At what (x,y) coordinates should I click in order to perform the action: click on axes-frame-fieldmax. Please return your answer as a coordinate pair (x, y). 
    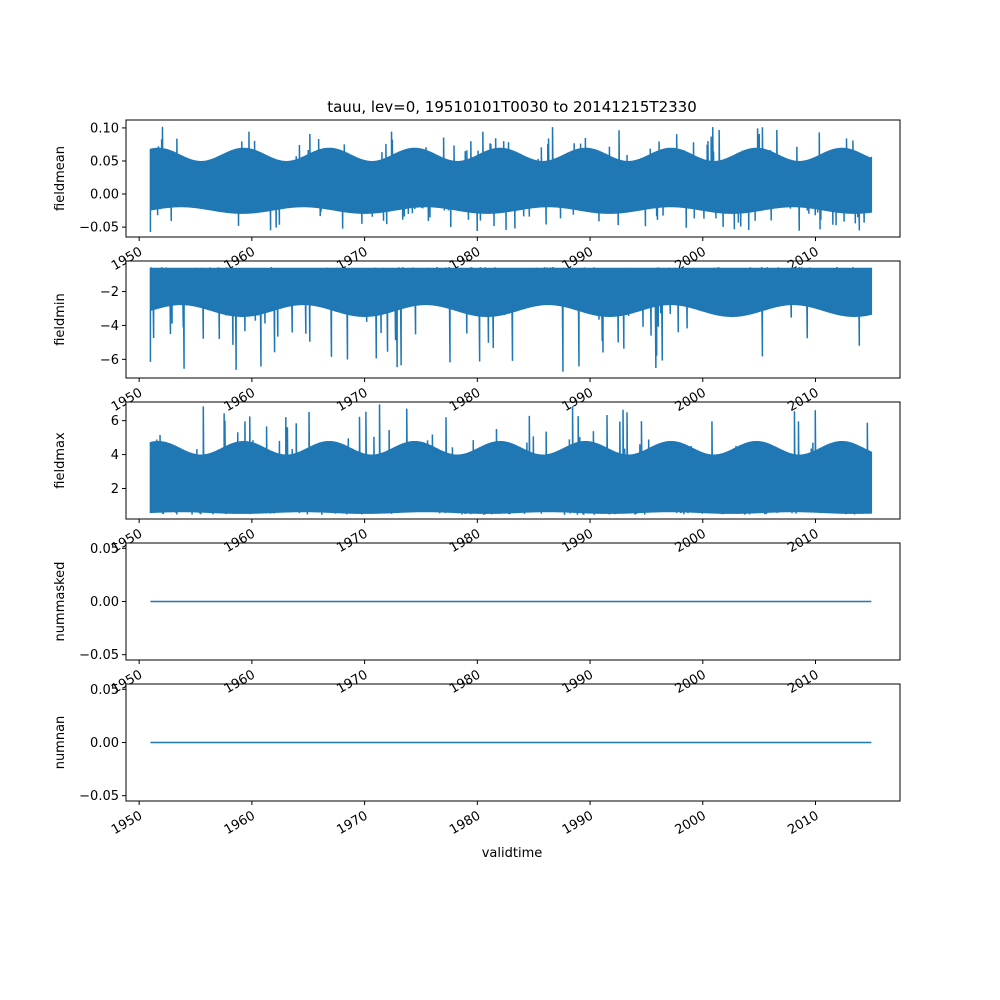
    Looking at the image, I should click on (513, 460).